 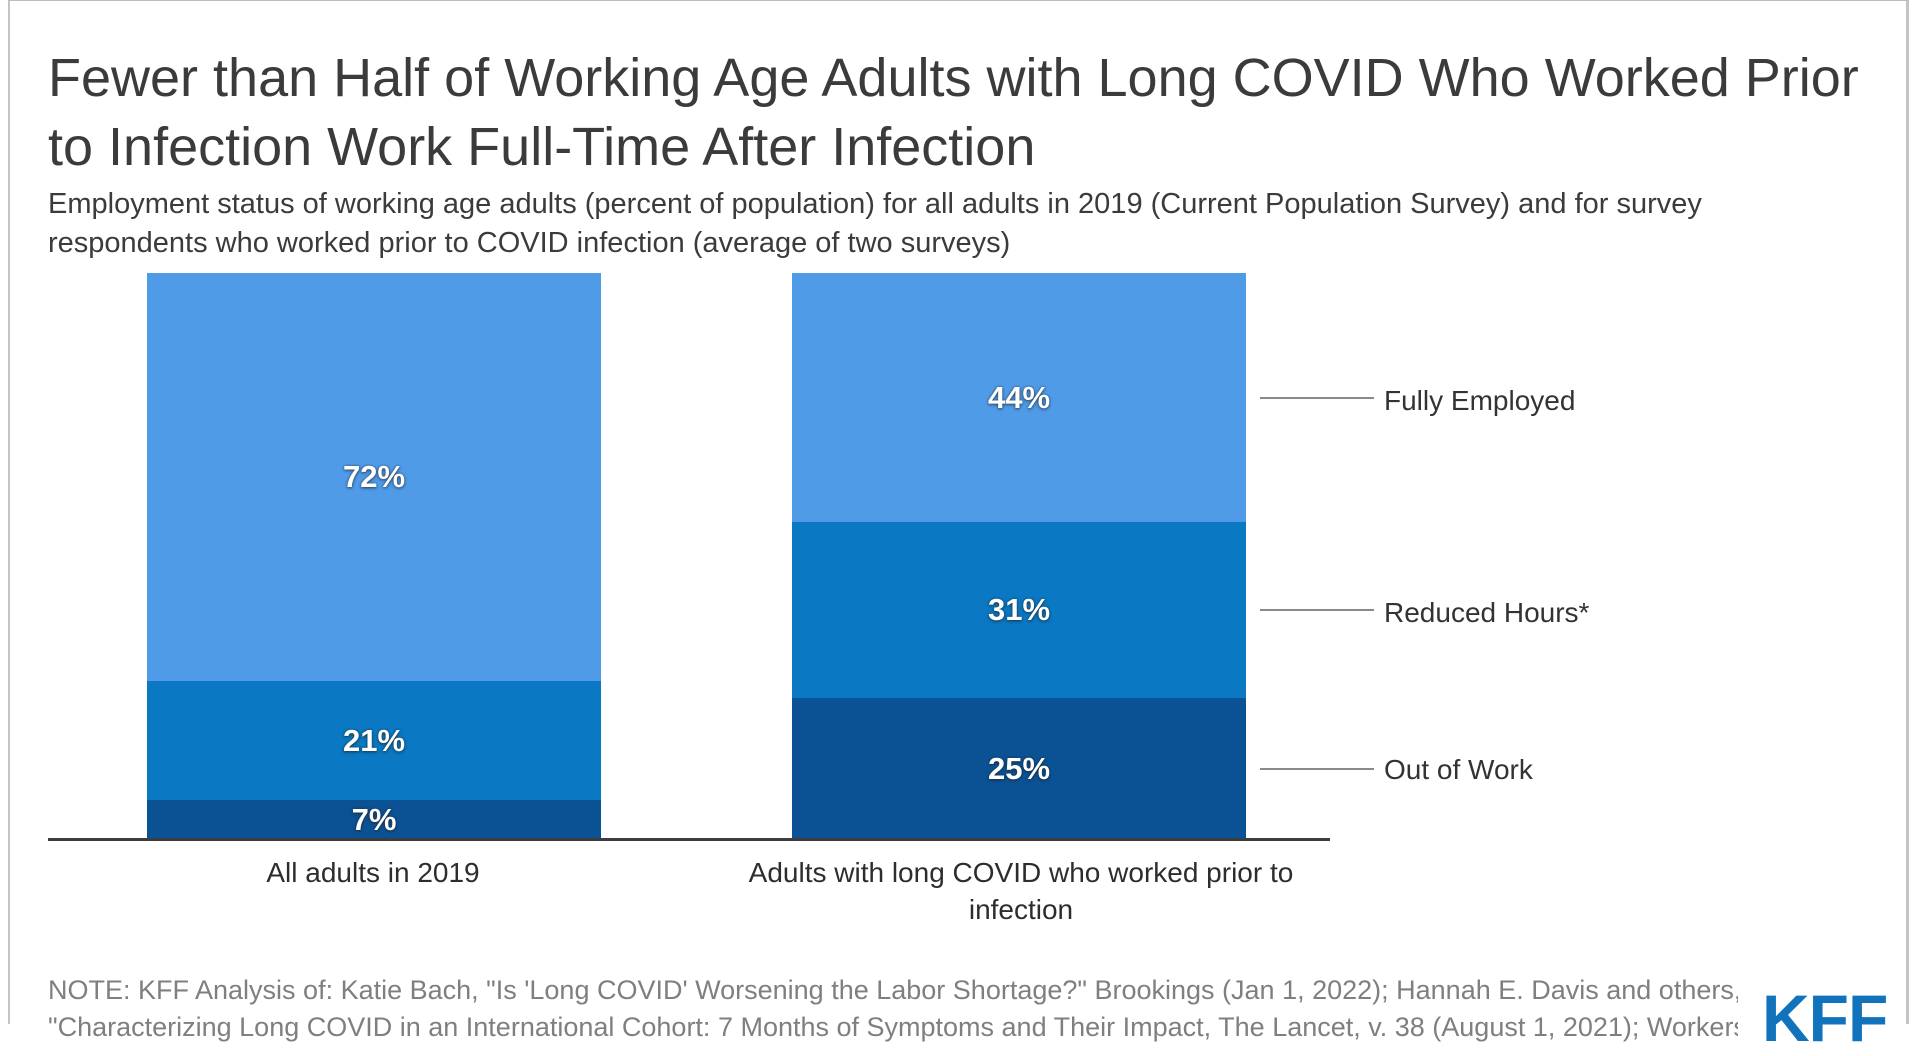 What do you see at coordinates (689, 839) in the screenshot?
I see `x-axis-line` at bounding box center [689, 839].